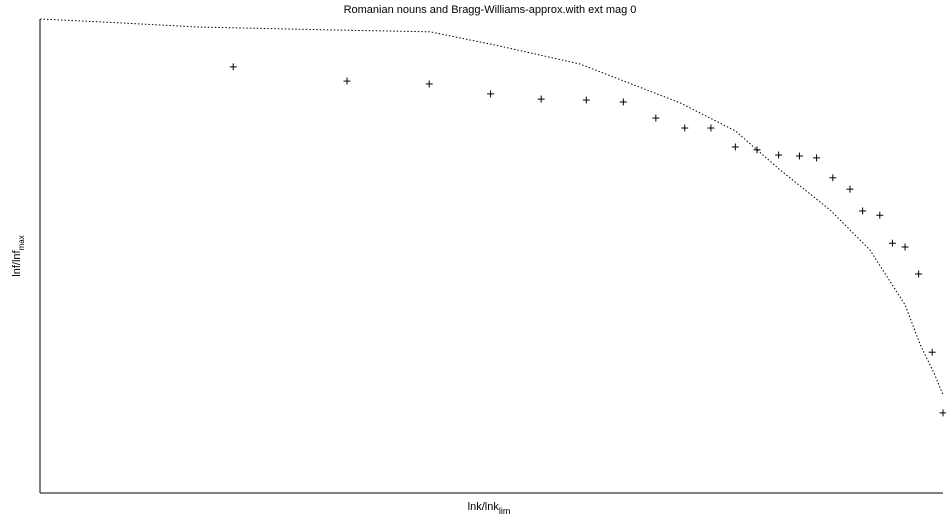 The image size is (946, 519). Describe the element at coordinates (484, 507) in the screenshot. I see `x-label-main: lnk/lnk` at that location.